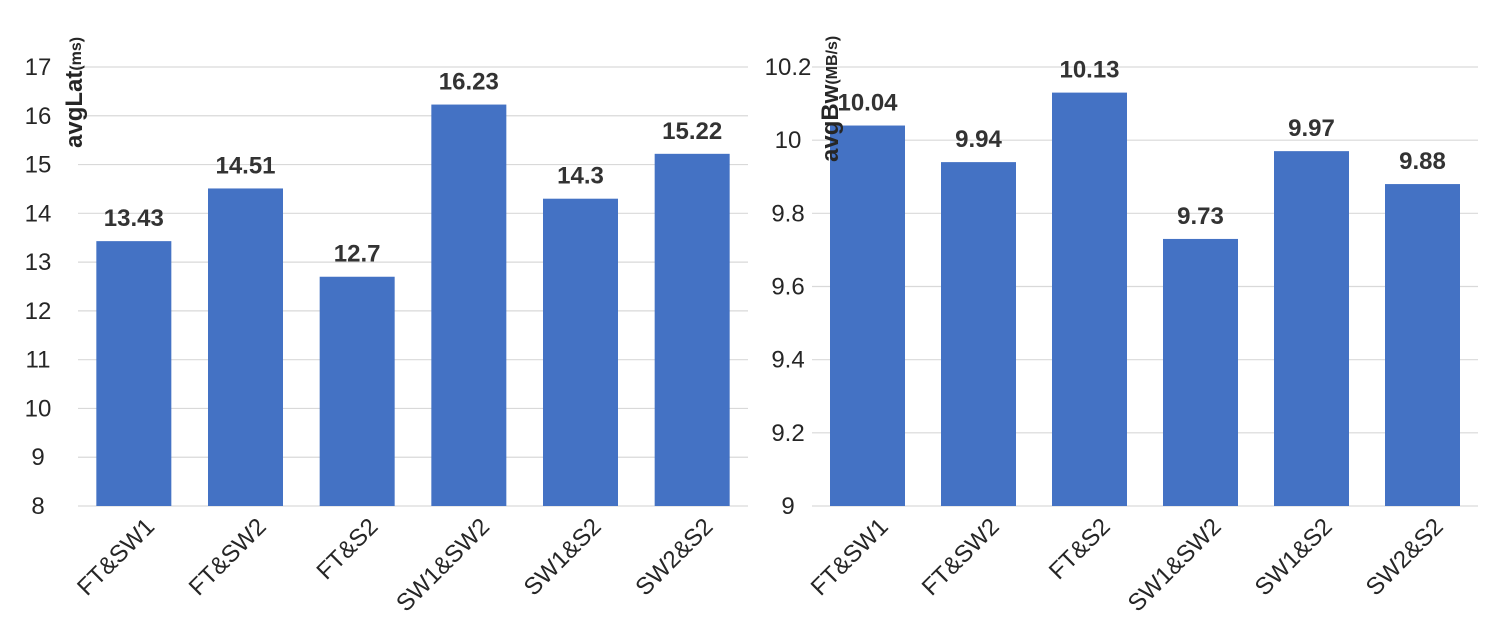 The image size is (1500, 640). What do you see at coordinates (37, 457) in the screenshot?
I see `latency-y-tick-label: 9` at bounding box center [37, 457].